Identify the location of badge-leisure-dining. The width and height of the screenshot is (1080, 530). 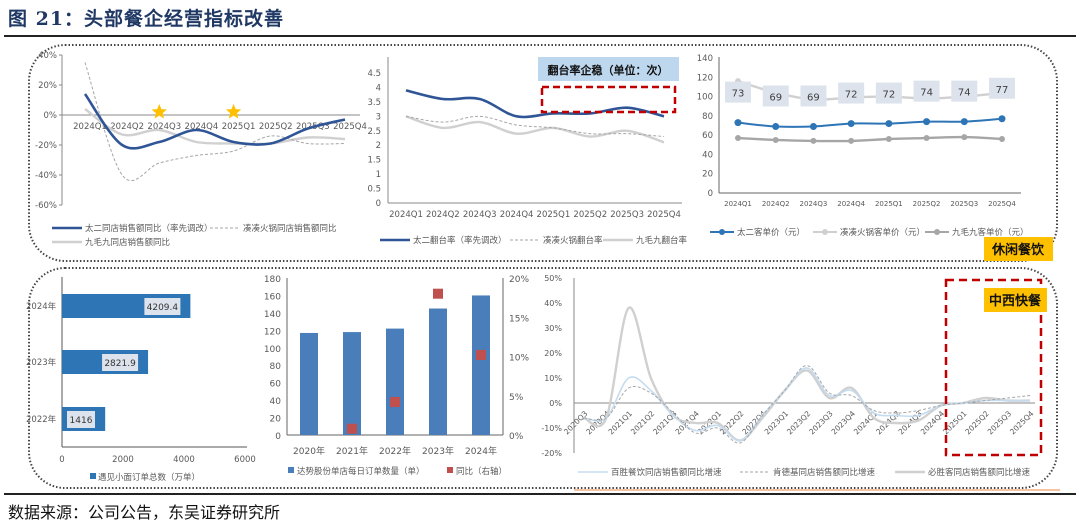
(1018, 249).